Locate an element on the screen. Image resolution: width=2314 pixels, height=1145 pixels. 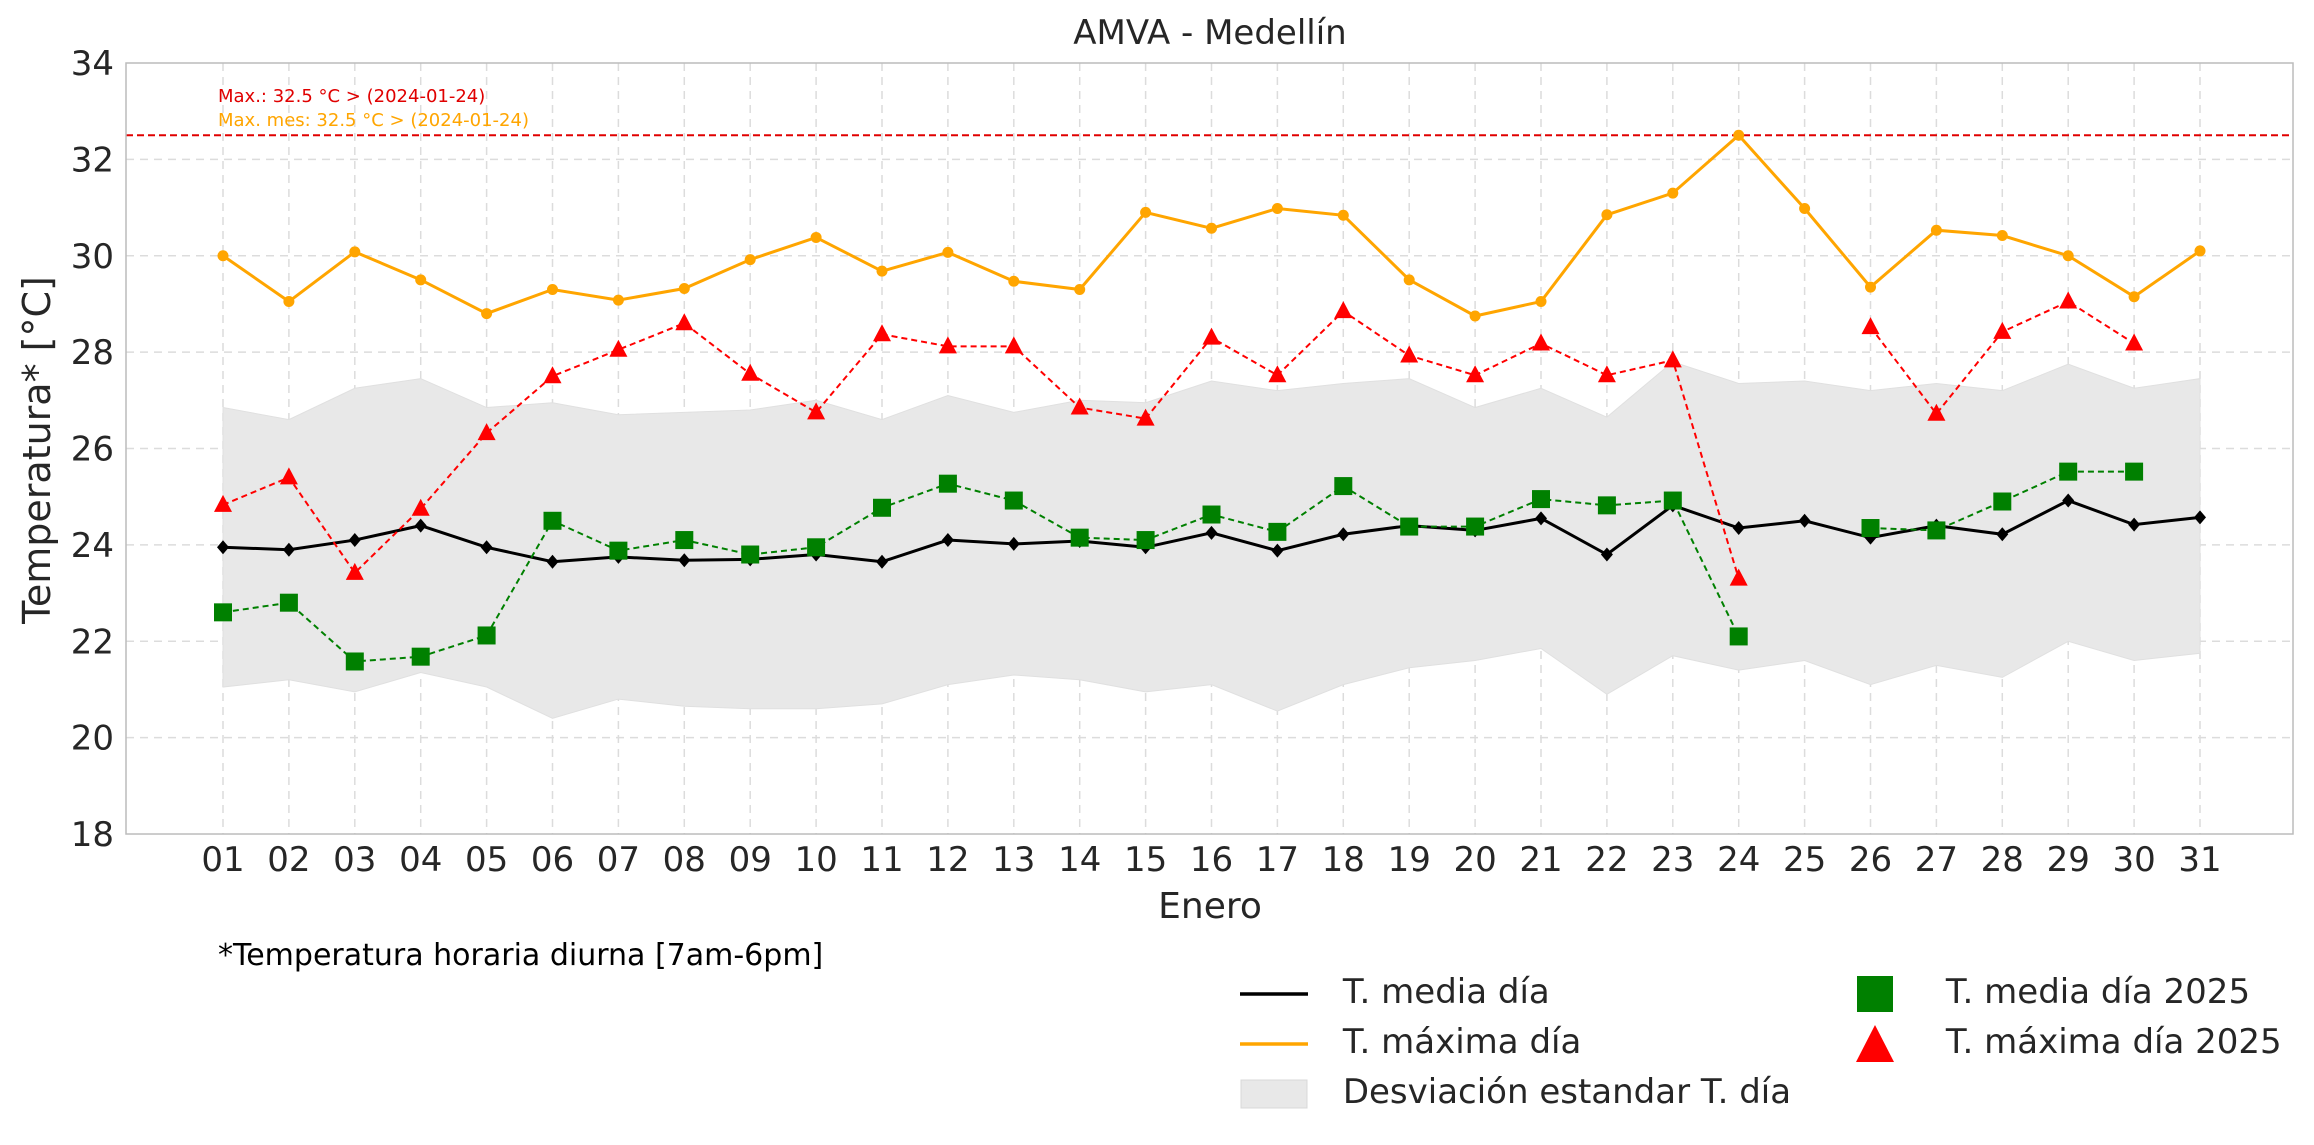
x-tick-label: 10 is located at coordinates (815, 860).